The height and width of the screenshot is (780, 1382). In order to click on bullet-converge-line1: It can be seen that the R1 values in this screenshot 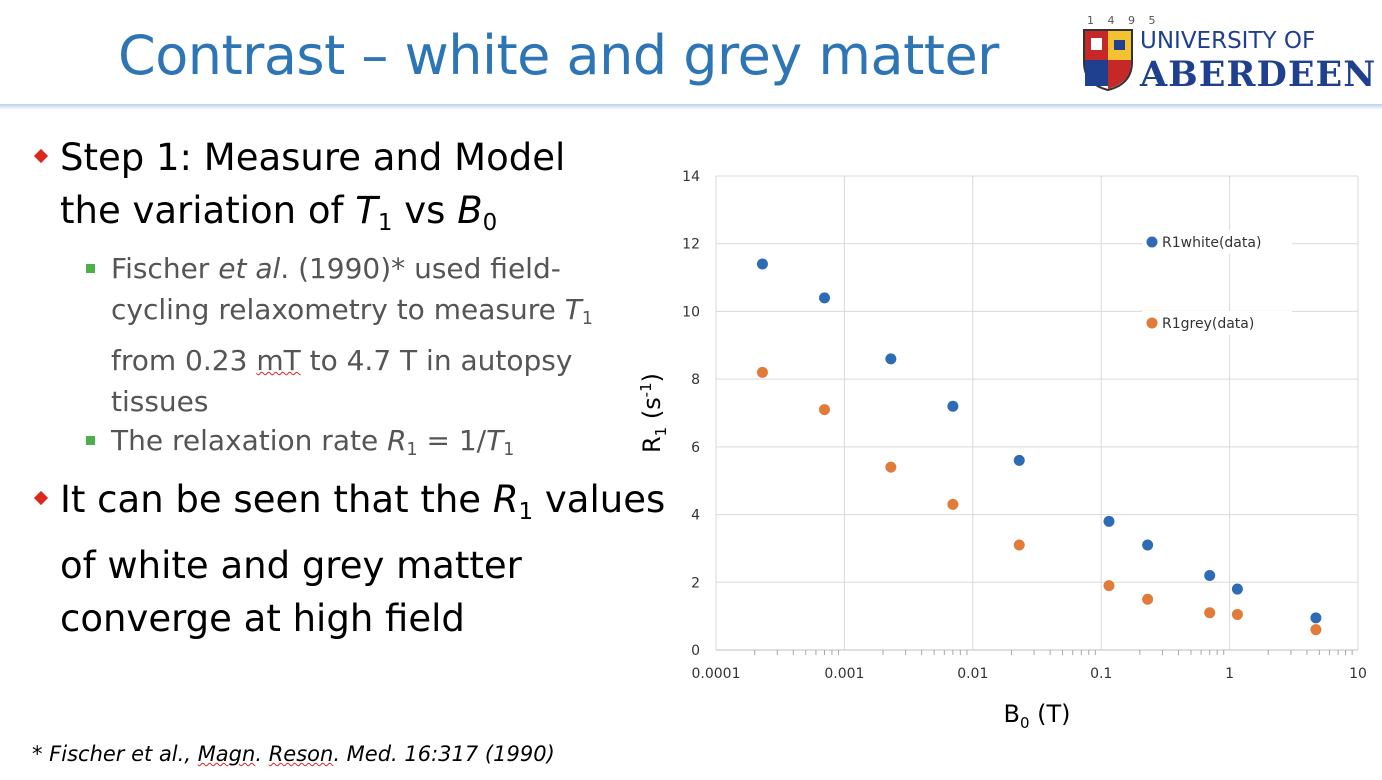, I will do `click(362, 506)`.